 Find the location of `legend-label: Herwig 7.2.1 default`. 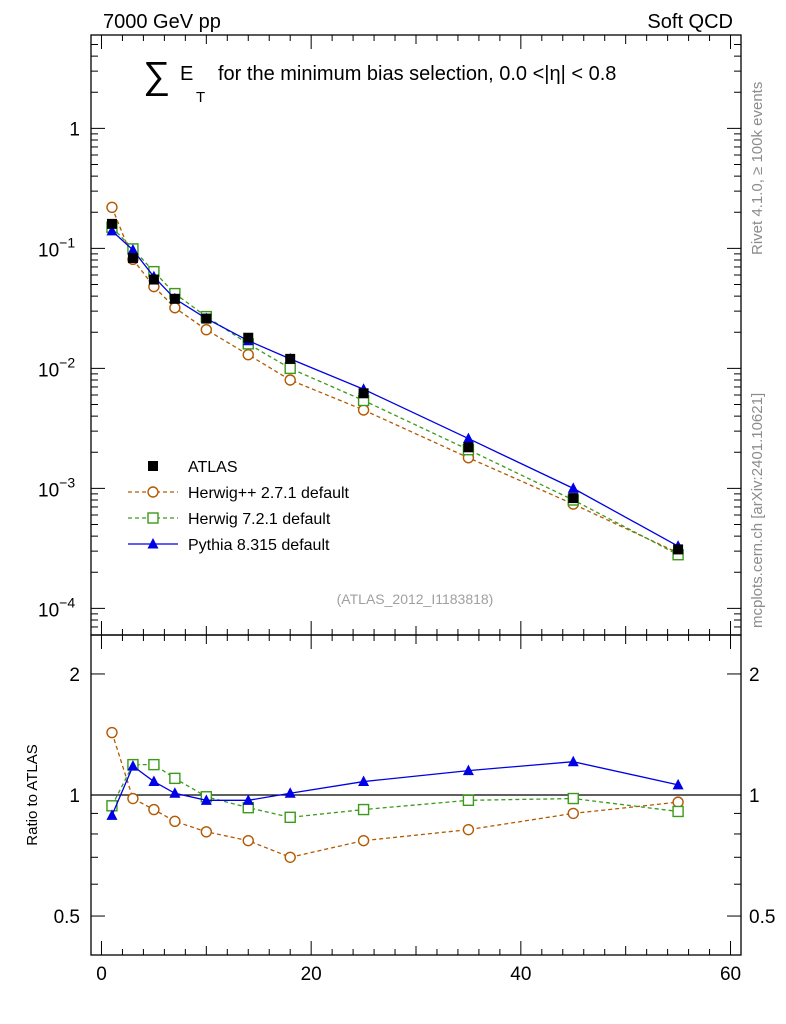

legend-label: Herwig 7.2.1 default is located at coordinates (259, 519).